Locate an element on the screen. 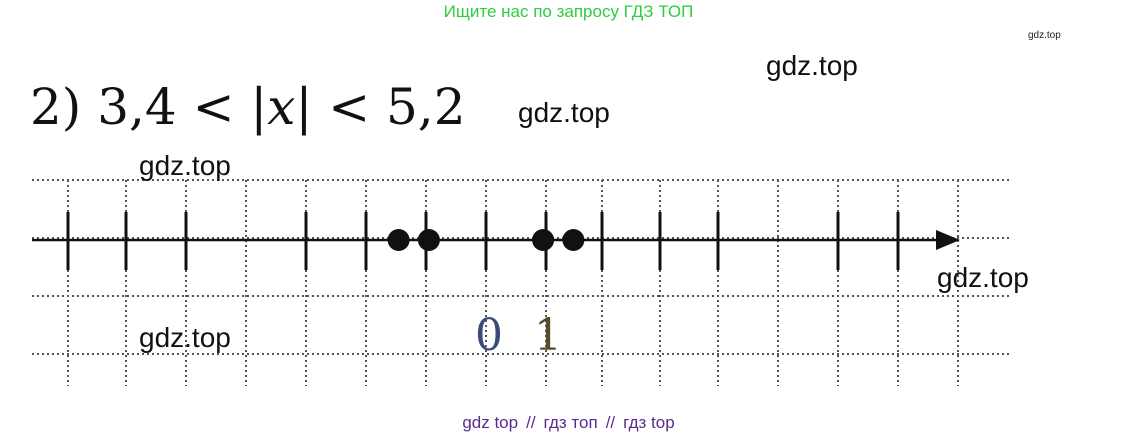  task-inequality: 2) 3,4 < |x| < 5,2 is located at coordinates (248, 107).